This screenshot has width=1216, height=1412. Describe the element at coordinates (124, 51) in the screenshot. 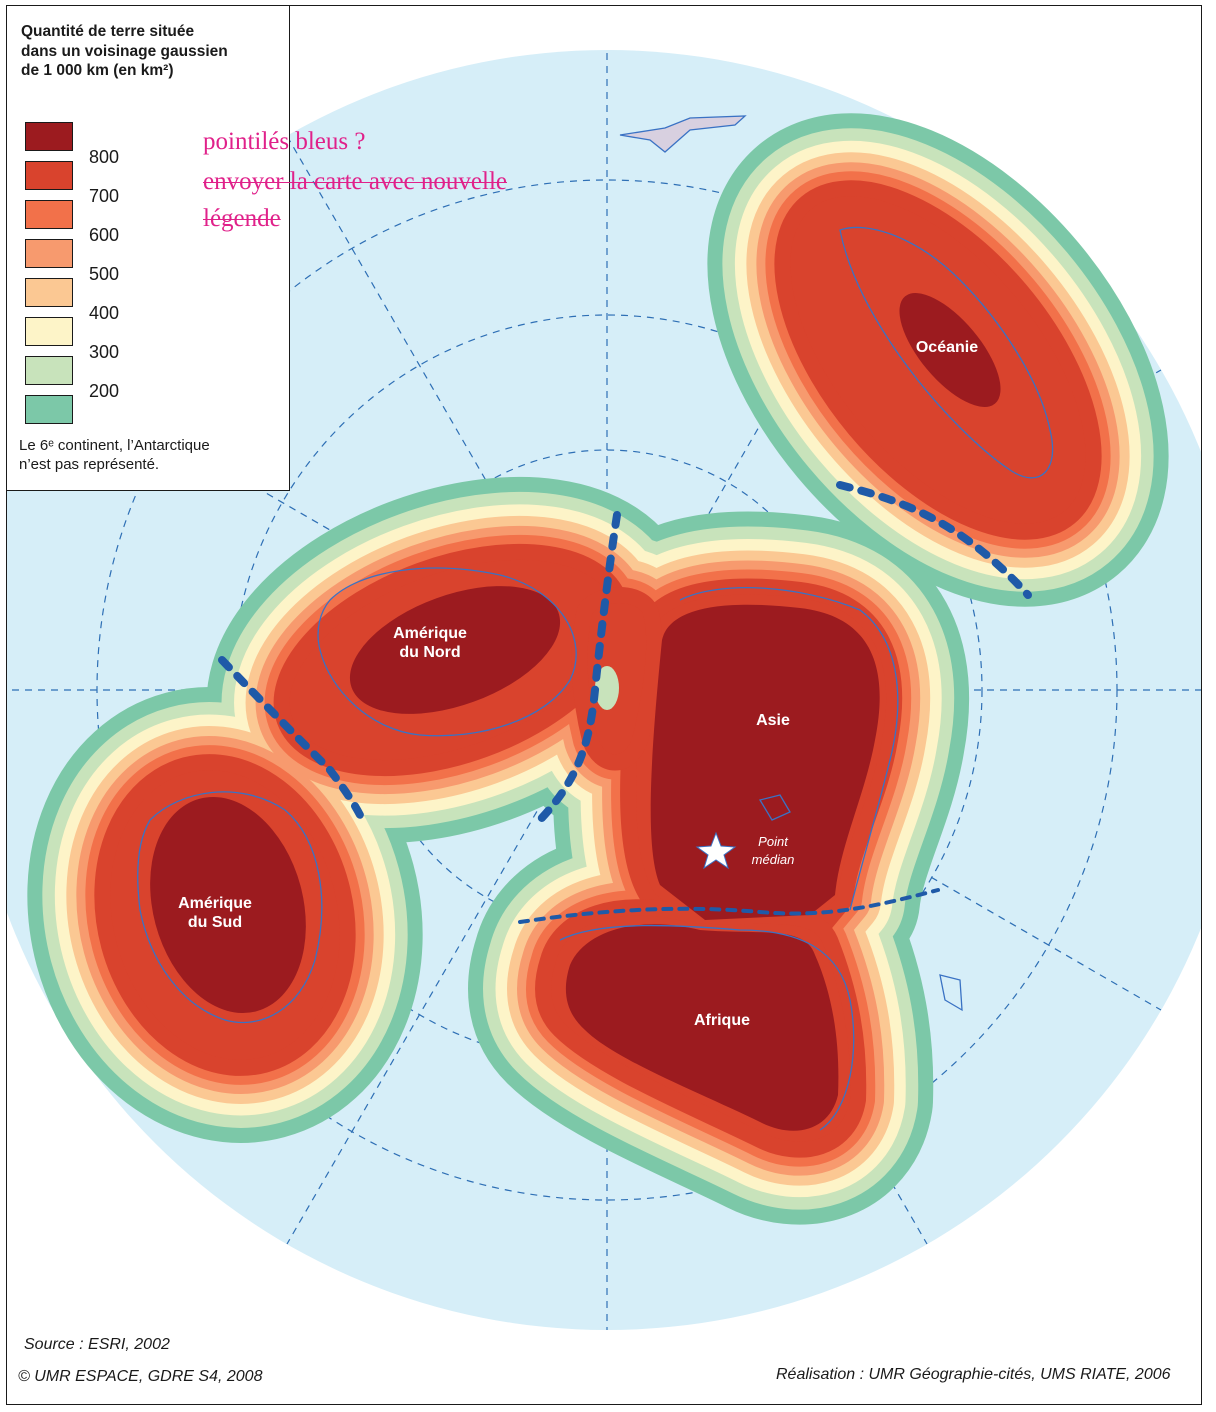

I see `legend-title-line: dans un voisinage gaussien` at that location.